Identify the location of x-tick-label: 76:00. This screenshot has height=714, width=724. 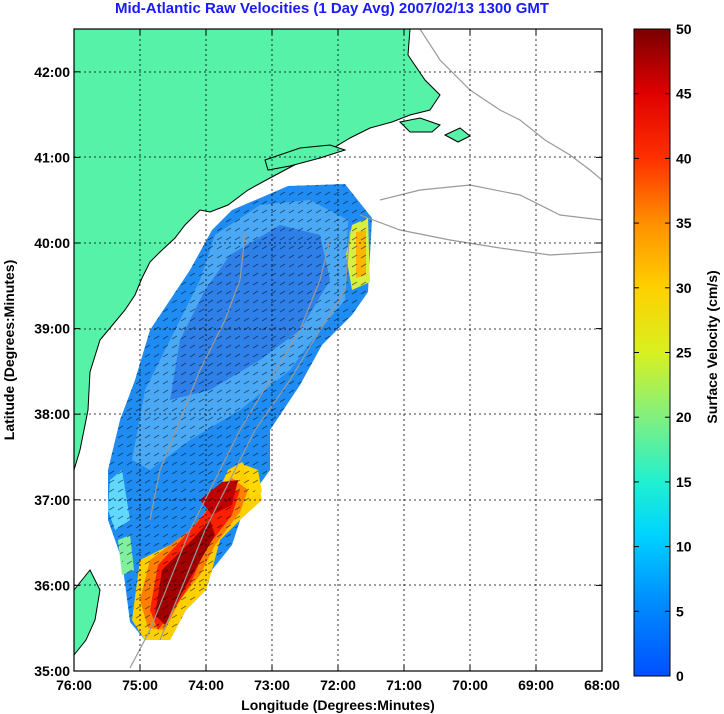
(74, 685).